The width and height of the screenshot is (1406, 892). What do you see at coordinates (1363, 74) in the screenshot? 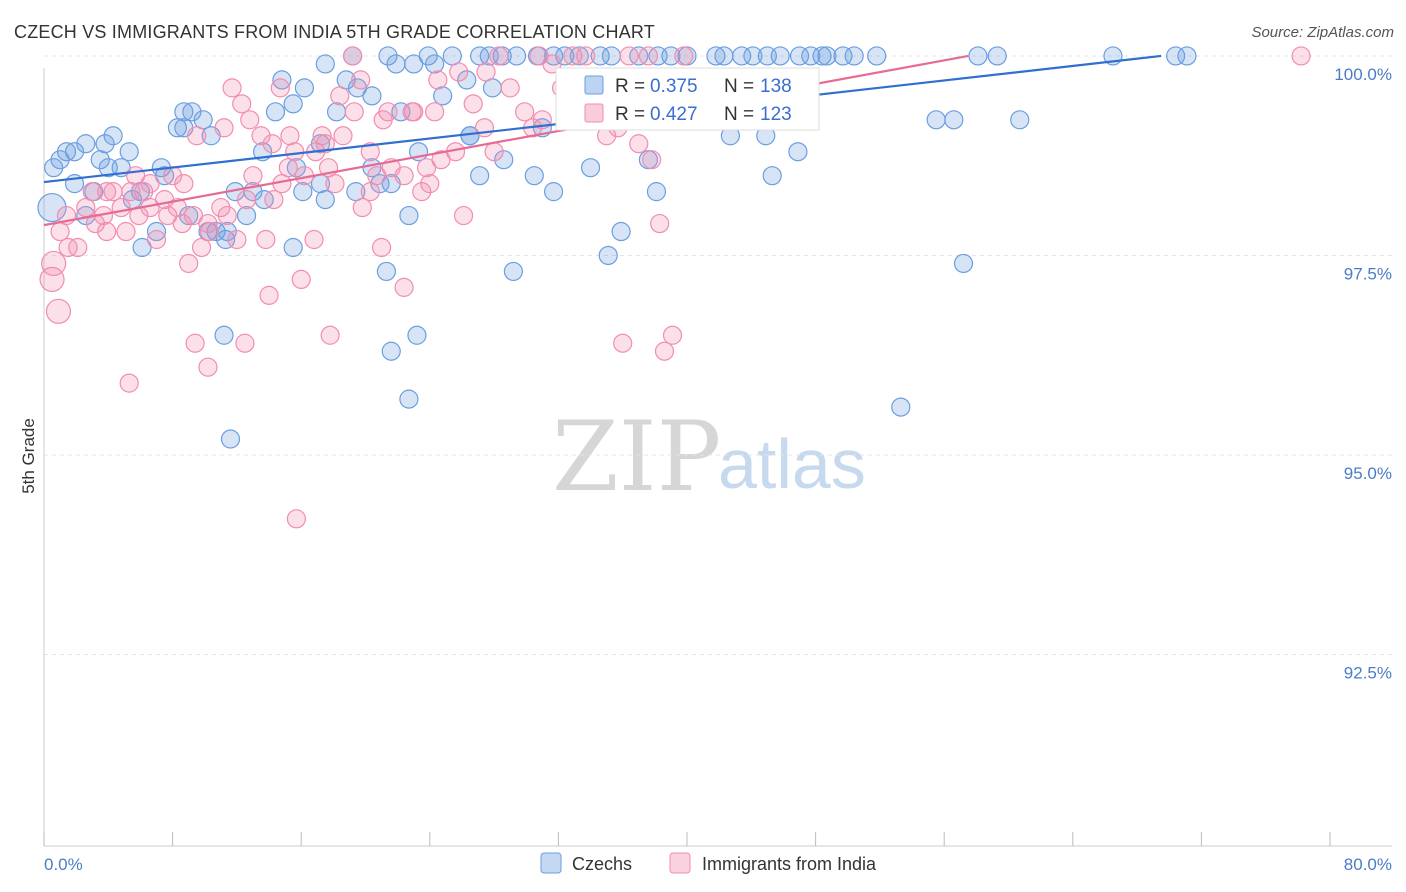
I see `y-tick-label: 100.0%` at bounding box center [1363, 74].